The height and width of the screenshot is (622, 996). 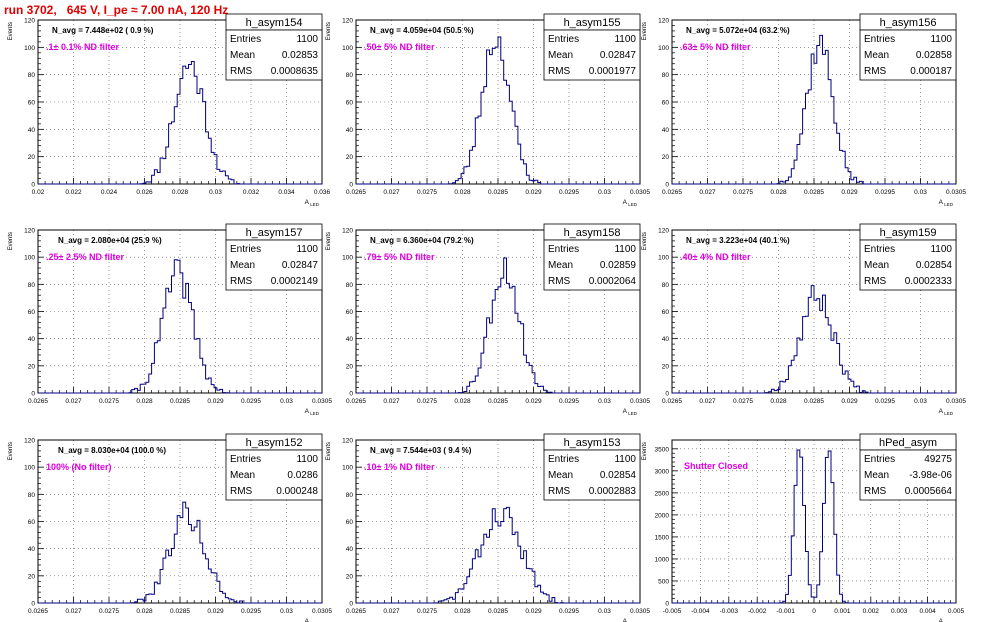 What do you see at coordinates (112, 450) in the screenshot?
I see `n-avg-label: N_avg = 8.030e+04 (100.0 %)` at bounding box center [112, 450].